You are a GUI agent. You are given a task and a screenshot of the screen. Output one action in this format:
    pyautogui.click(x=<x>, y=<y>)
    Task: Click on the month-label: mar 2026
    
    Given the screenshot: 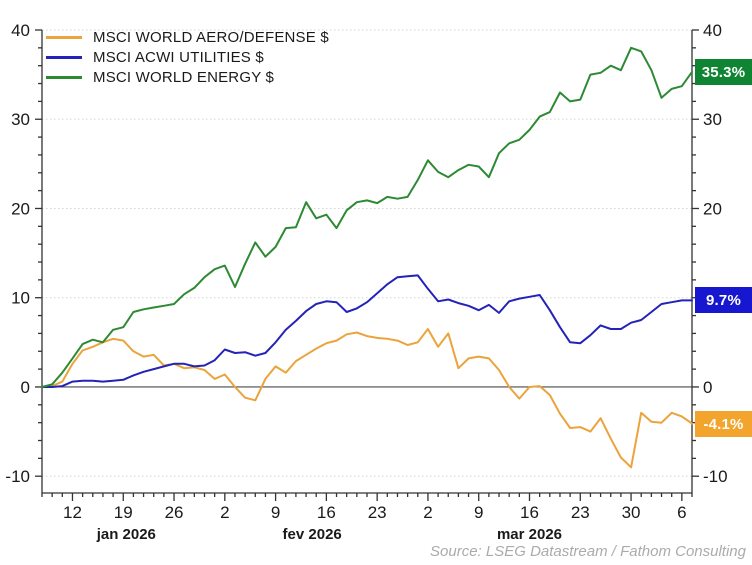 What is the action you would take?
    pyautogui.click(x=529, y=534)
    